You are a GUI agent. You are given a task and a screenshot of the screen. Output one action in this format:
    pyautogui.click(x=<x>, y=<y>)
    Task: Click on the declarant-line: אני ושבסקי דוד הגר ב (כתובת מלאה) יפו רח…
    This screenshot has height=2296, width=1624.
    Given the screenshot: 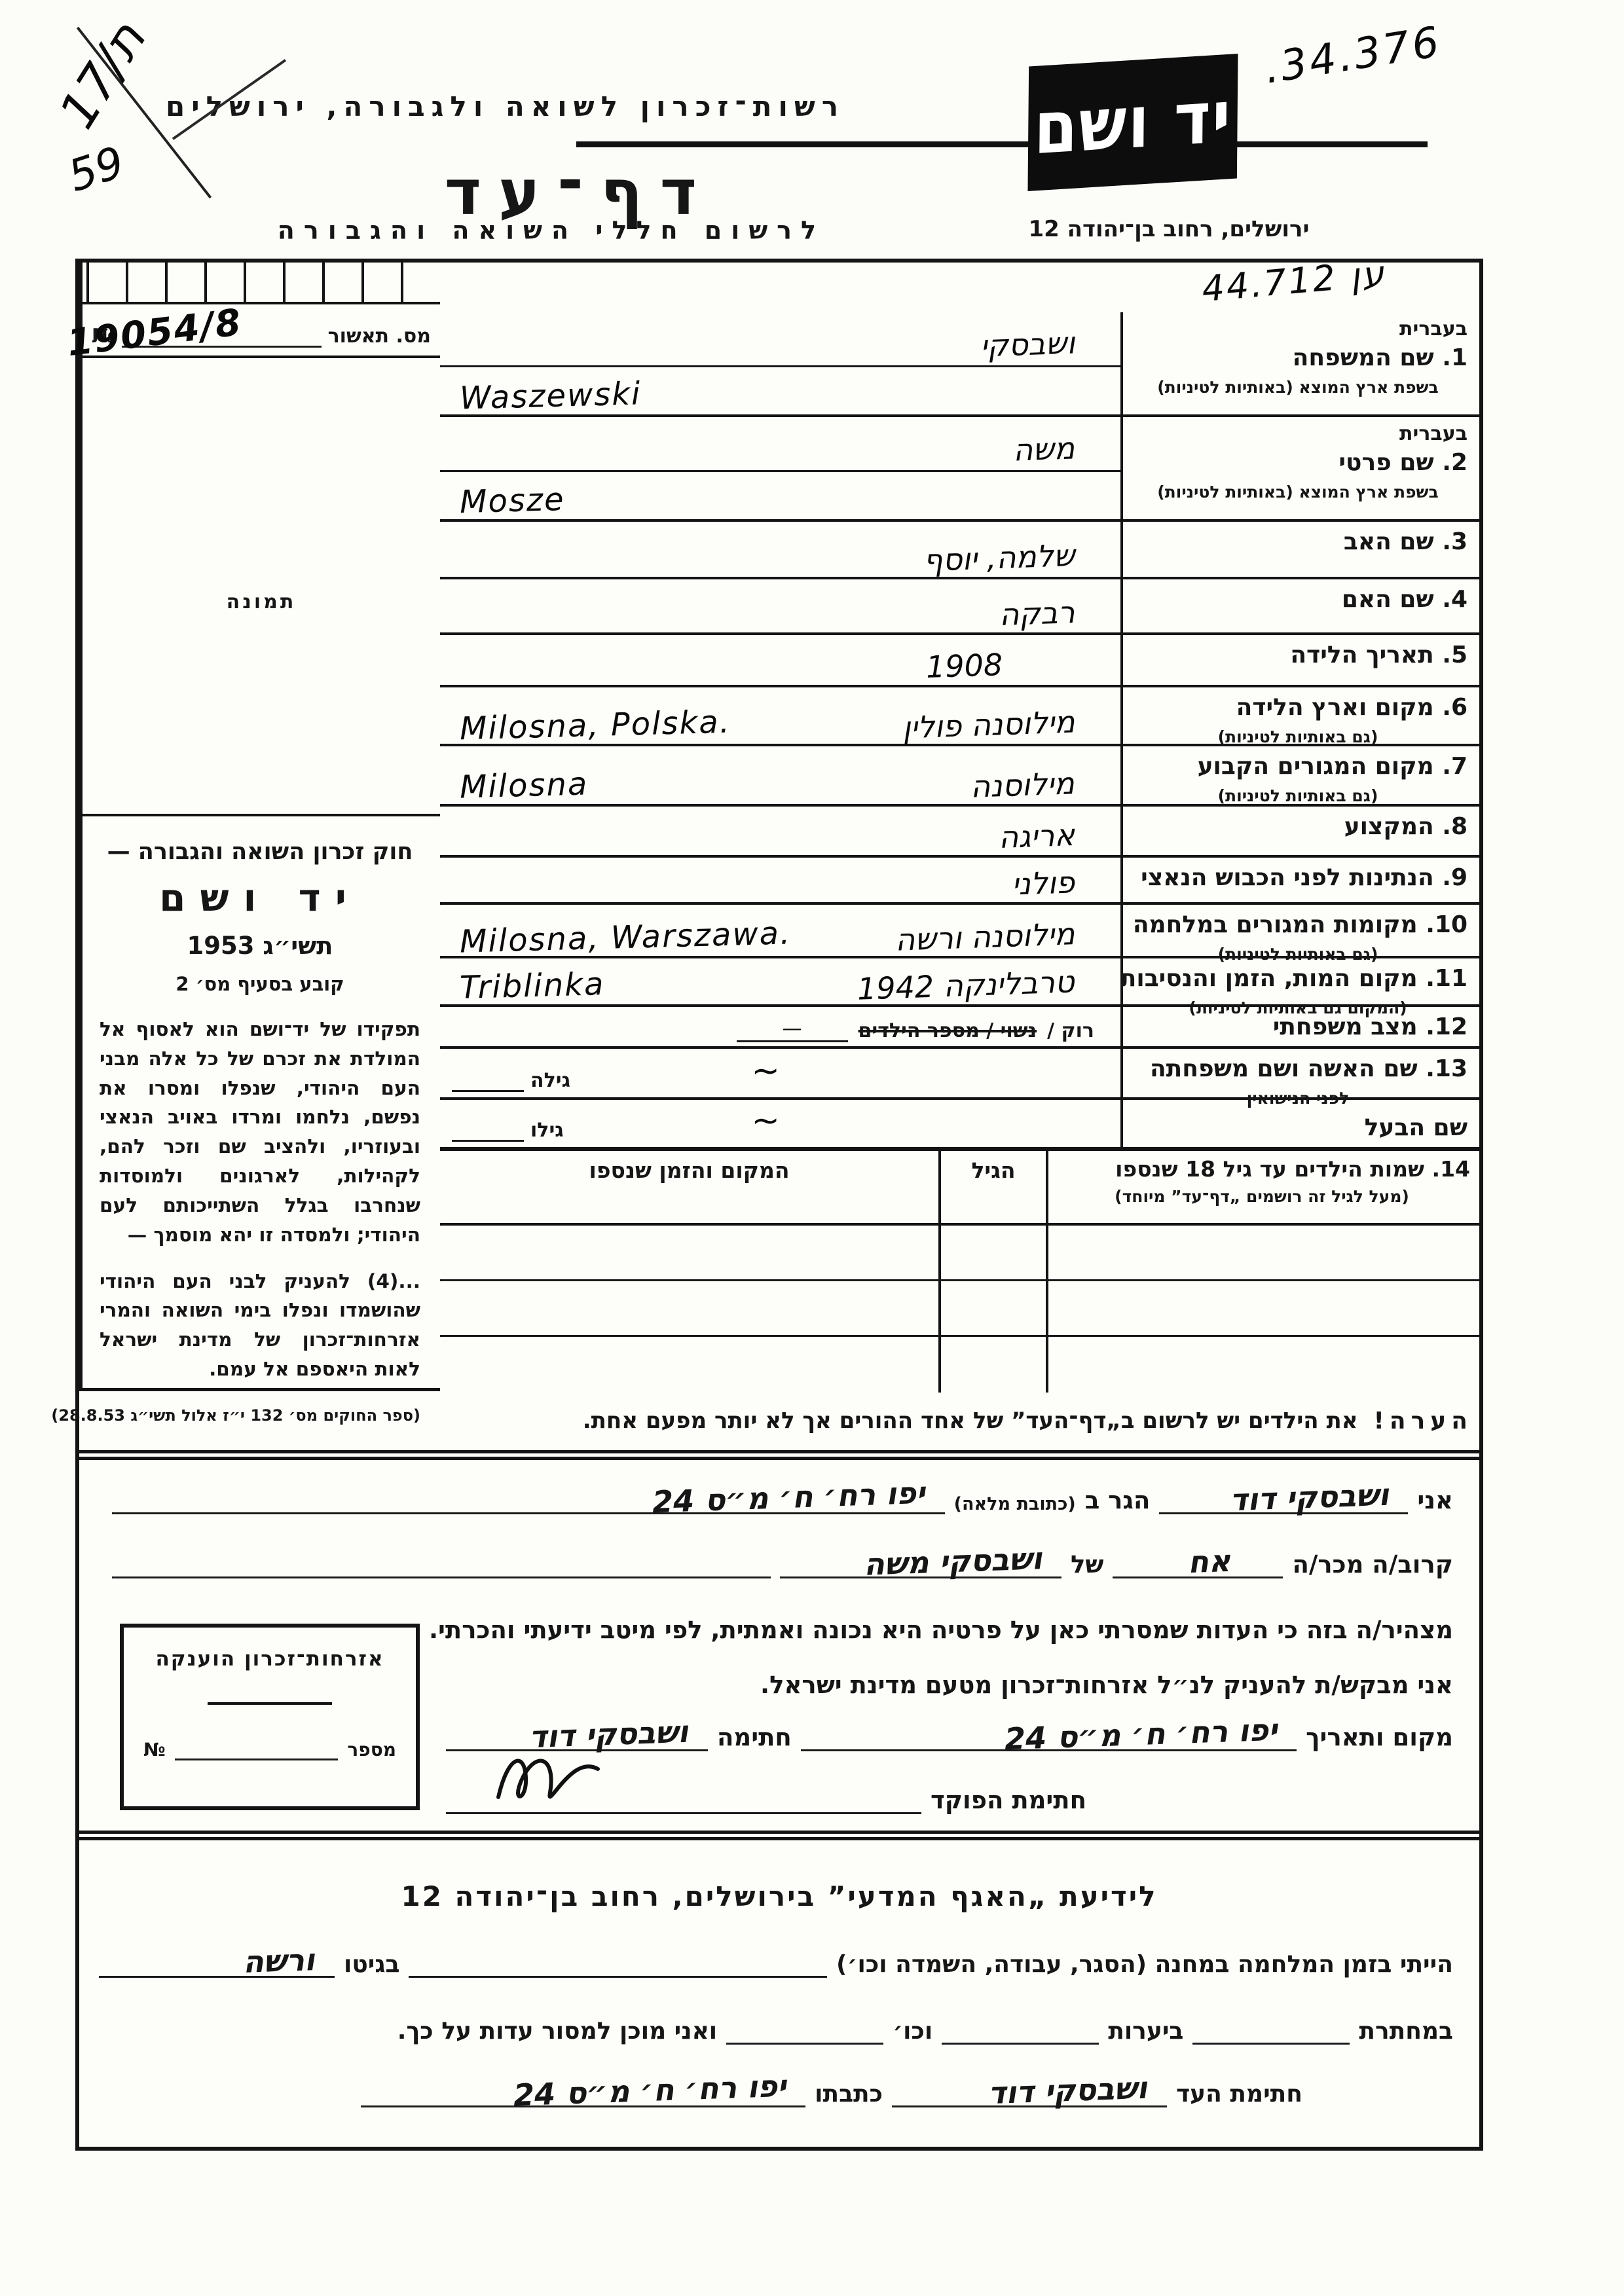 What is the action you would take?
    pyautogui.click(x=782, y=1497)
    